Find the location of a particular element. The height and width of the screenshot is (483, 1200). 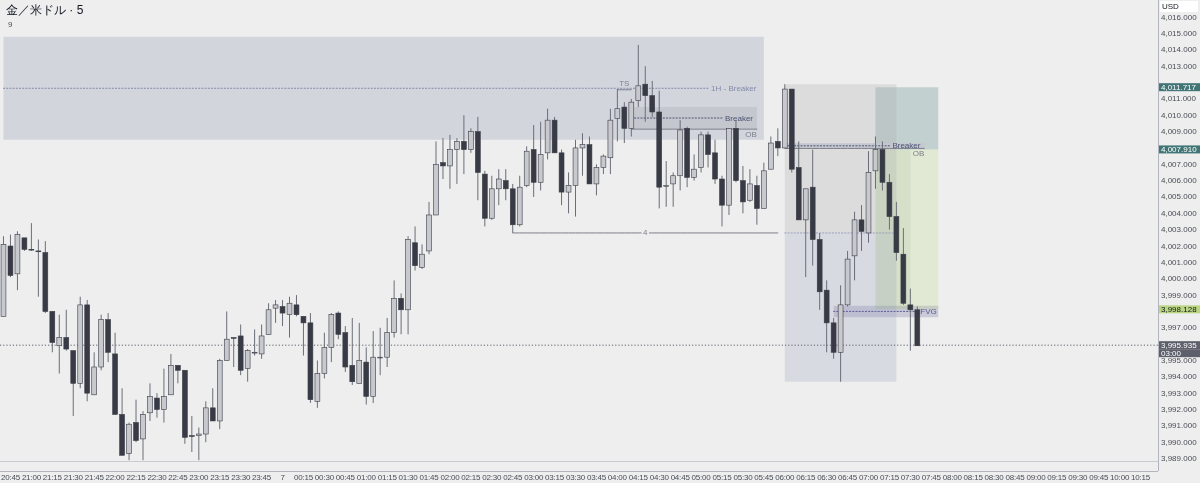

annotation: 4 is located at coordinates (645, 233).